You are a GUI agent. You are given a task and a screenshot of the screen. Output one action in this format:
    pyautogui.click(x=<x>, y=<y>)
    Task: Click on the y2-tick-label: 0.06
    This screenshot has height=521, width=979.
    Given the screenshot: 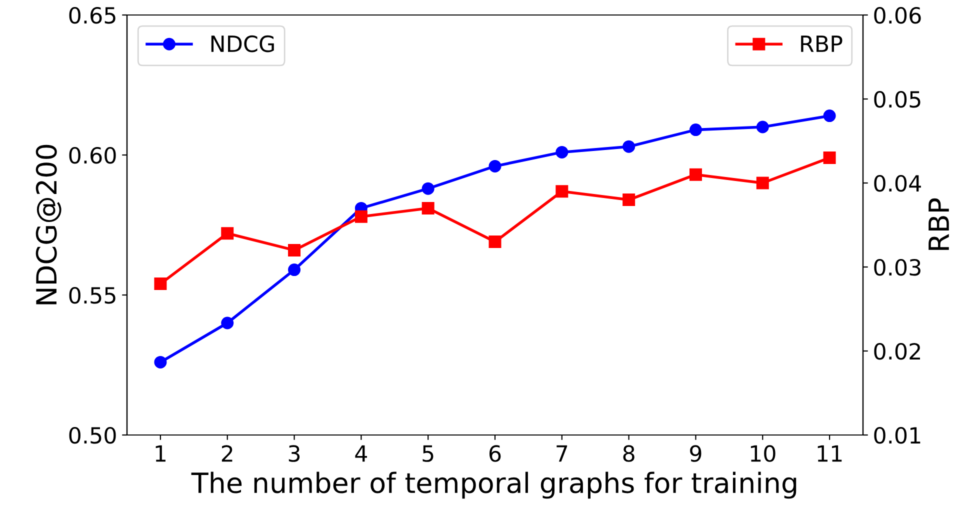 What is the action you would take?
    pyautogui.click(x=897, y=15)
    